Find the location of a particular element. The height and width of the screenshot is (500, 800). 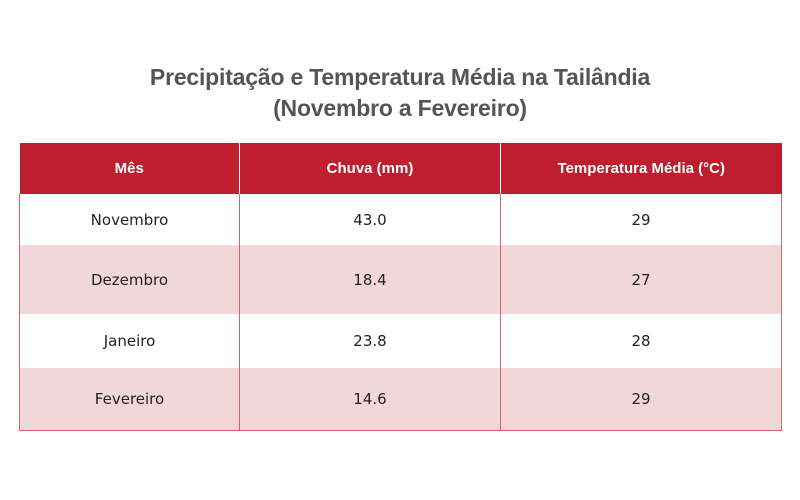

table-header-row: Mês Chuva (mm) Temperatura Média (°C) is located at coordinates (400, 168).